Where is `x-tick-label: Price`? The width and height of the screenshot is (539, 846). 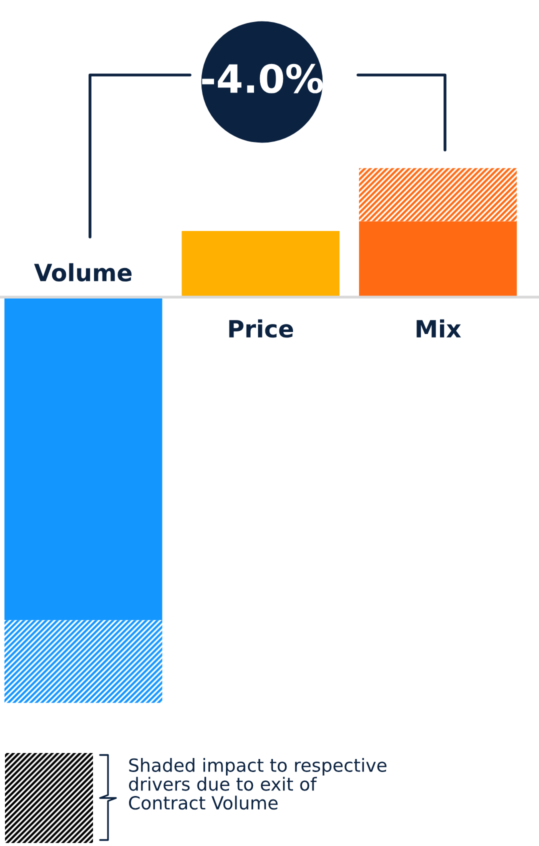 x-tick-label: Price is located at coordinates (261, 328).